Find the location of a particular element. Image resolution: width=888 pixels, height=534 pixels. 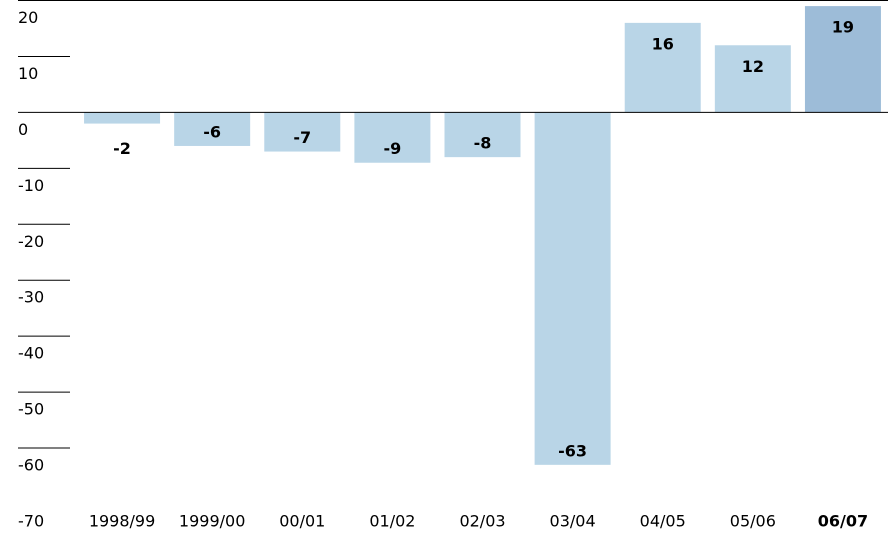

y-tick-label: -30 is located at coordinates (31, 297).